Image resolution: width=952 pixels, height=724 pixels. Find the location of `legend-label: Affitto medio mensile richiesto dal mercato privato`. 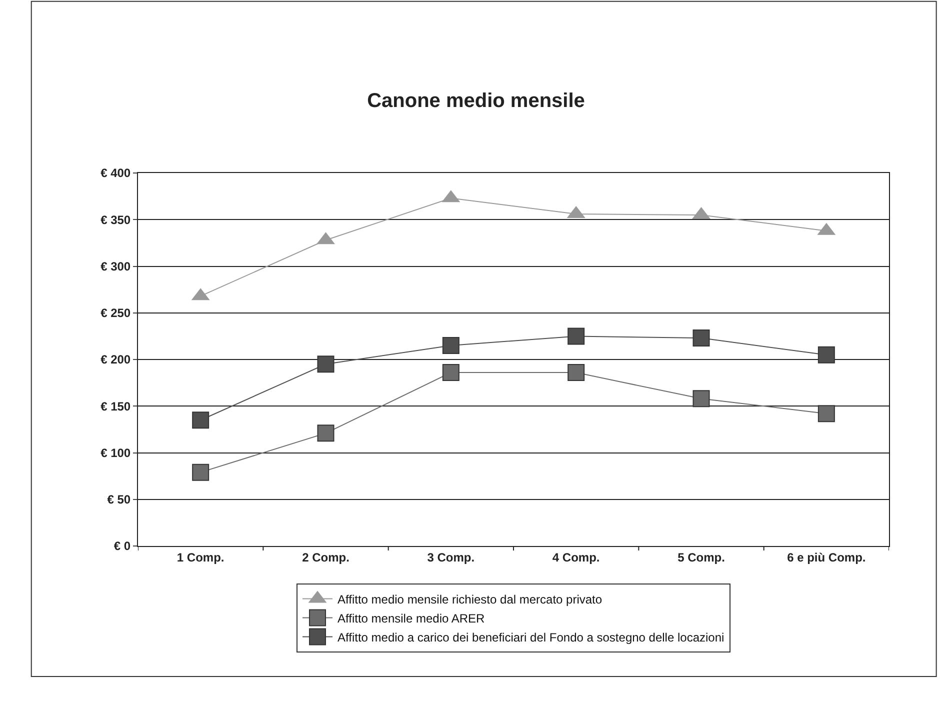

legend-label: Affitto medio mensile richiesto dal mercato privato is located at coordinates (470, 599).